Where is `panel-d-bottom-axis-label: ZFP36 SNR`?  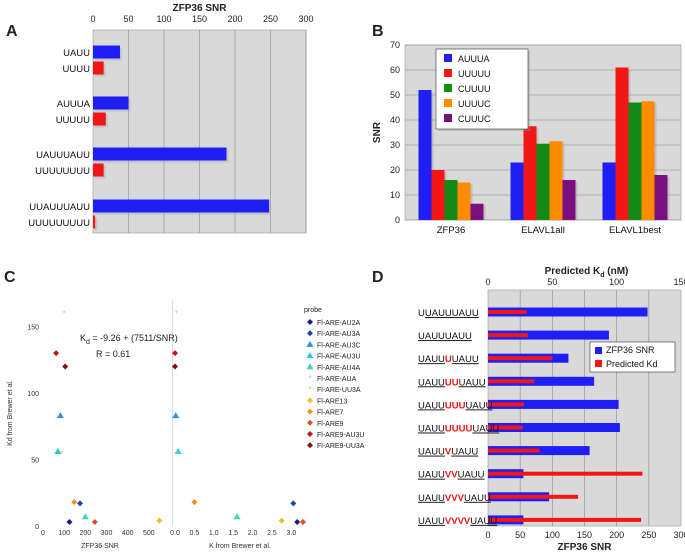
panel-d-bottom-axis-label: ZFP36 SNR is located at coordinates (585, 547).